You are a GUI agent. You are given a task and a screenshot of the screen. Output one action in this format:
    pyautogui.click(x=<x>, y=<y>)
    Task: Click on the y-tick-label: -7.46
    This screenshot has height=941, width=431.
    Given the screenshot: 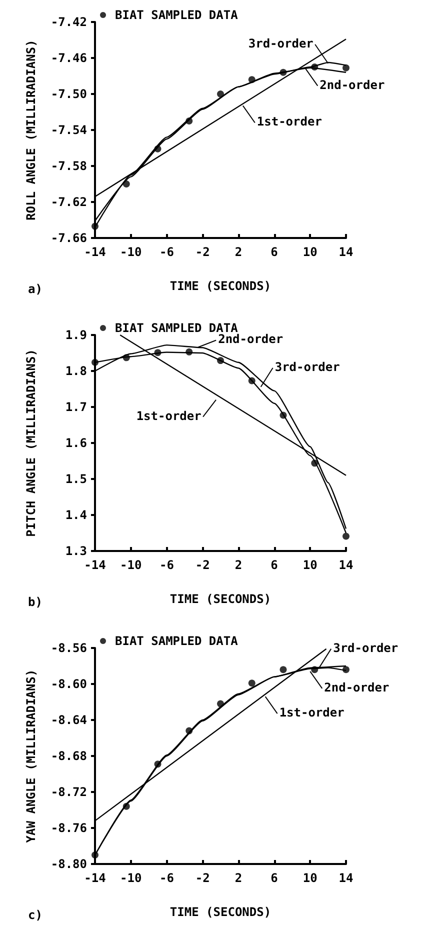 What is the action you would take?
    pyautogui.click(x=68, y=58)
    